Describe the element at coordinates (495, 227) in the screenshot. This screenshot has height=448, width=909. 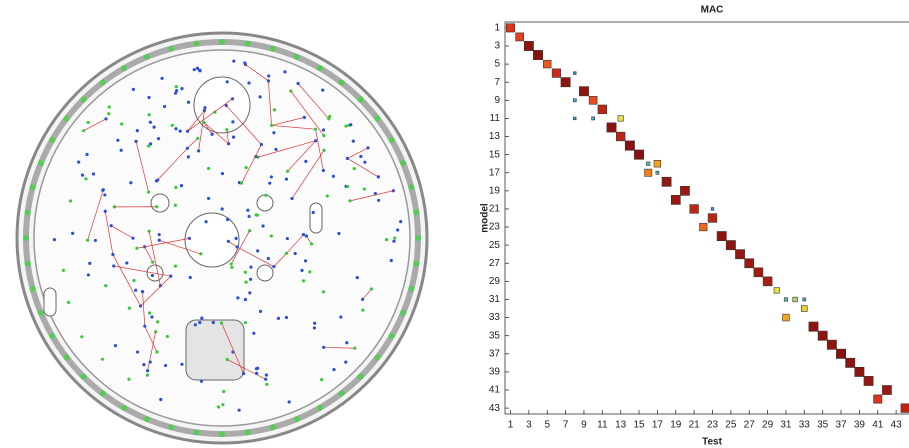
I see `y-tick-label: 23` at that location.